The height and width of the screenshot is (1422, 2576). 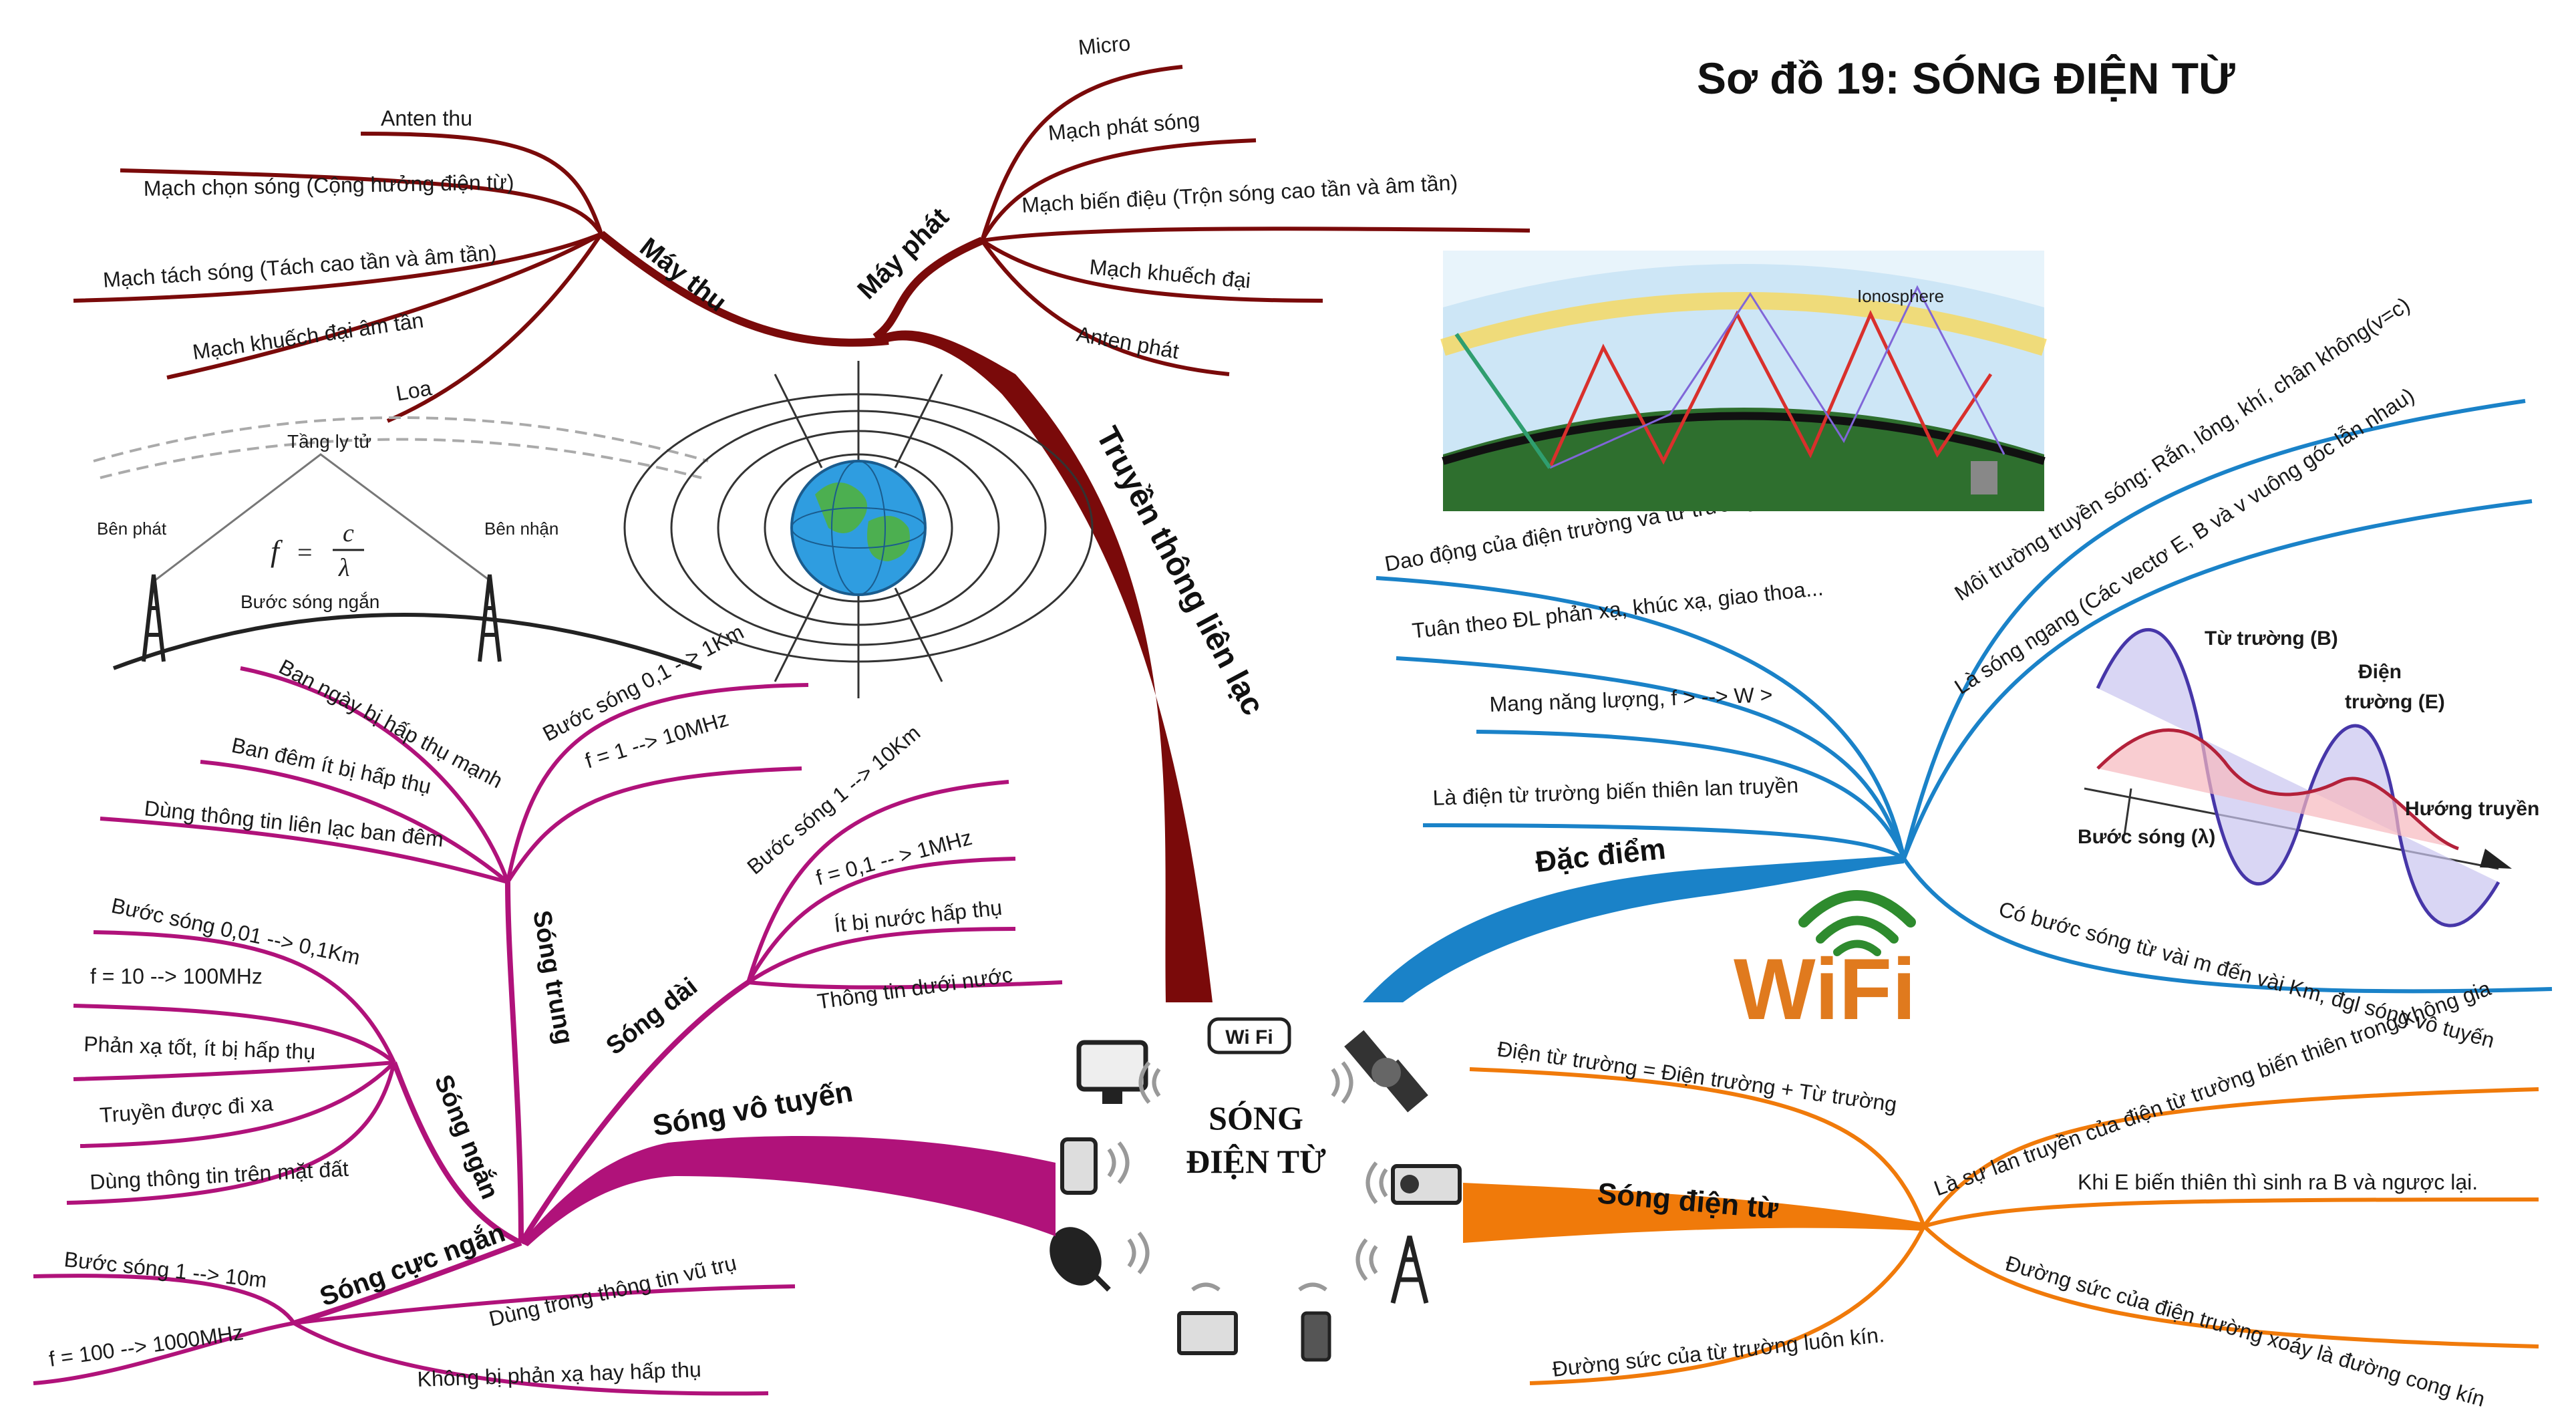 I want to click on ionosphere-label: Ionosphere, so click(x=1900, y=296).